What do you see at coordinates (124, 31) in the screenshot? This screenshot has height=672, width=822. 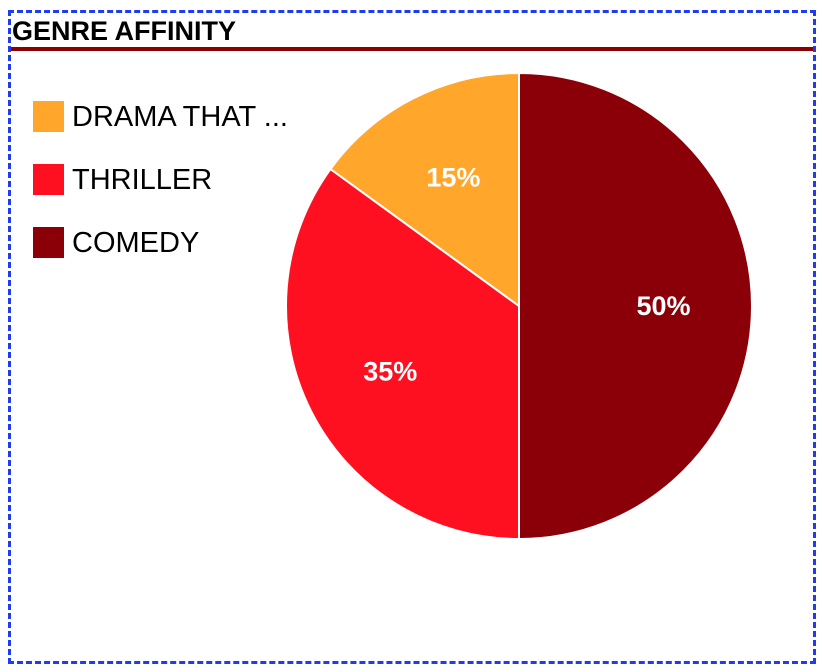 I see `chart-title: GENRE AFFINITY` at bounding box center [124, 31].